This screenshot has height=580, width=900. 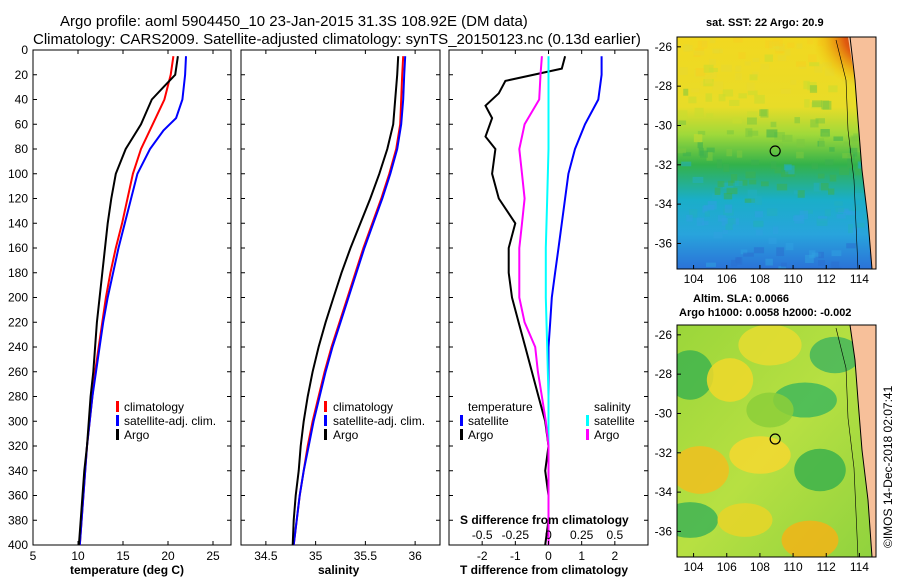 What do you see at coordinates (488, 421) in the screenshot?
I see `legend-t-satellite: satellite` at bounding box center [488, 421].